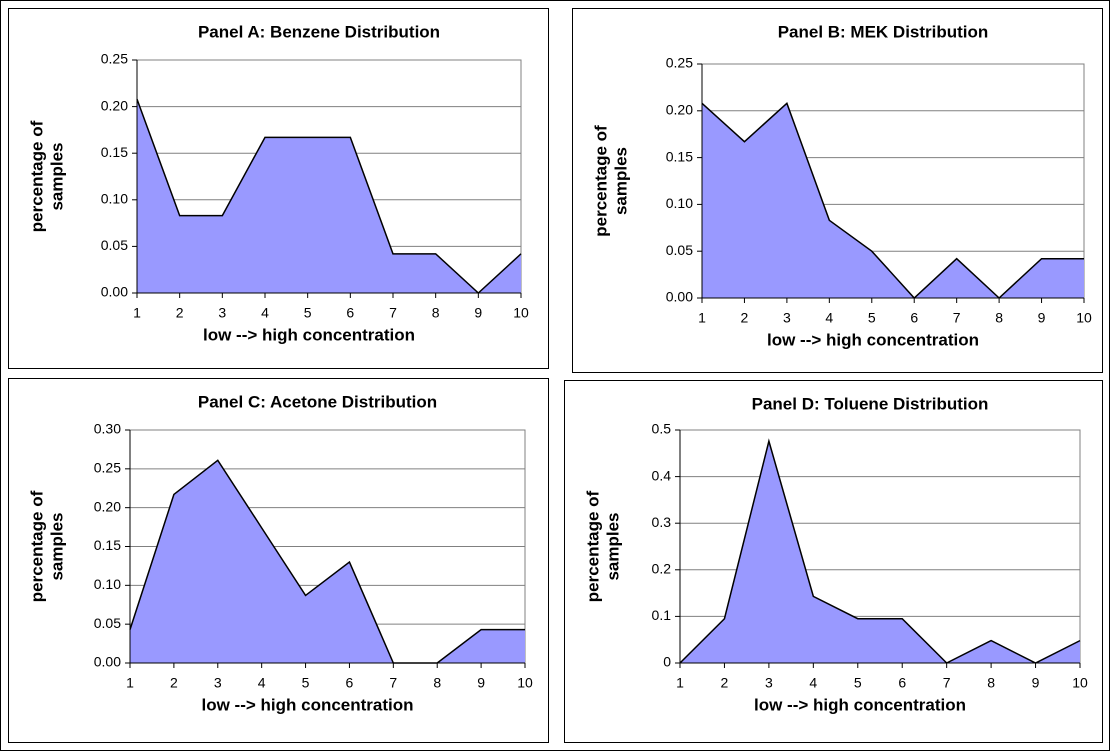 The image size is (1110, 751). Describe the element at coordinates (319, 31) in the screenshot. I see `chart-title: Panel A: Benzene Distribution` at that location.